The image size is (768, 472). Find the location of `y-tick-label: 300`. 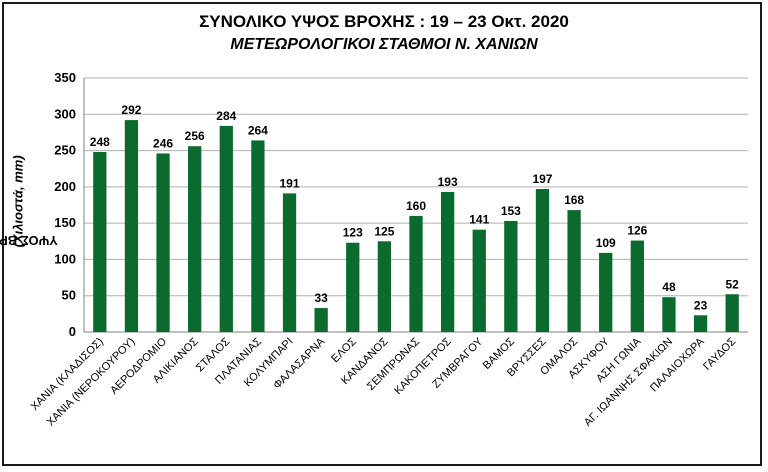

y-tick-label: 300 is located at coordinates (65, 113).